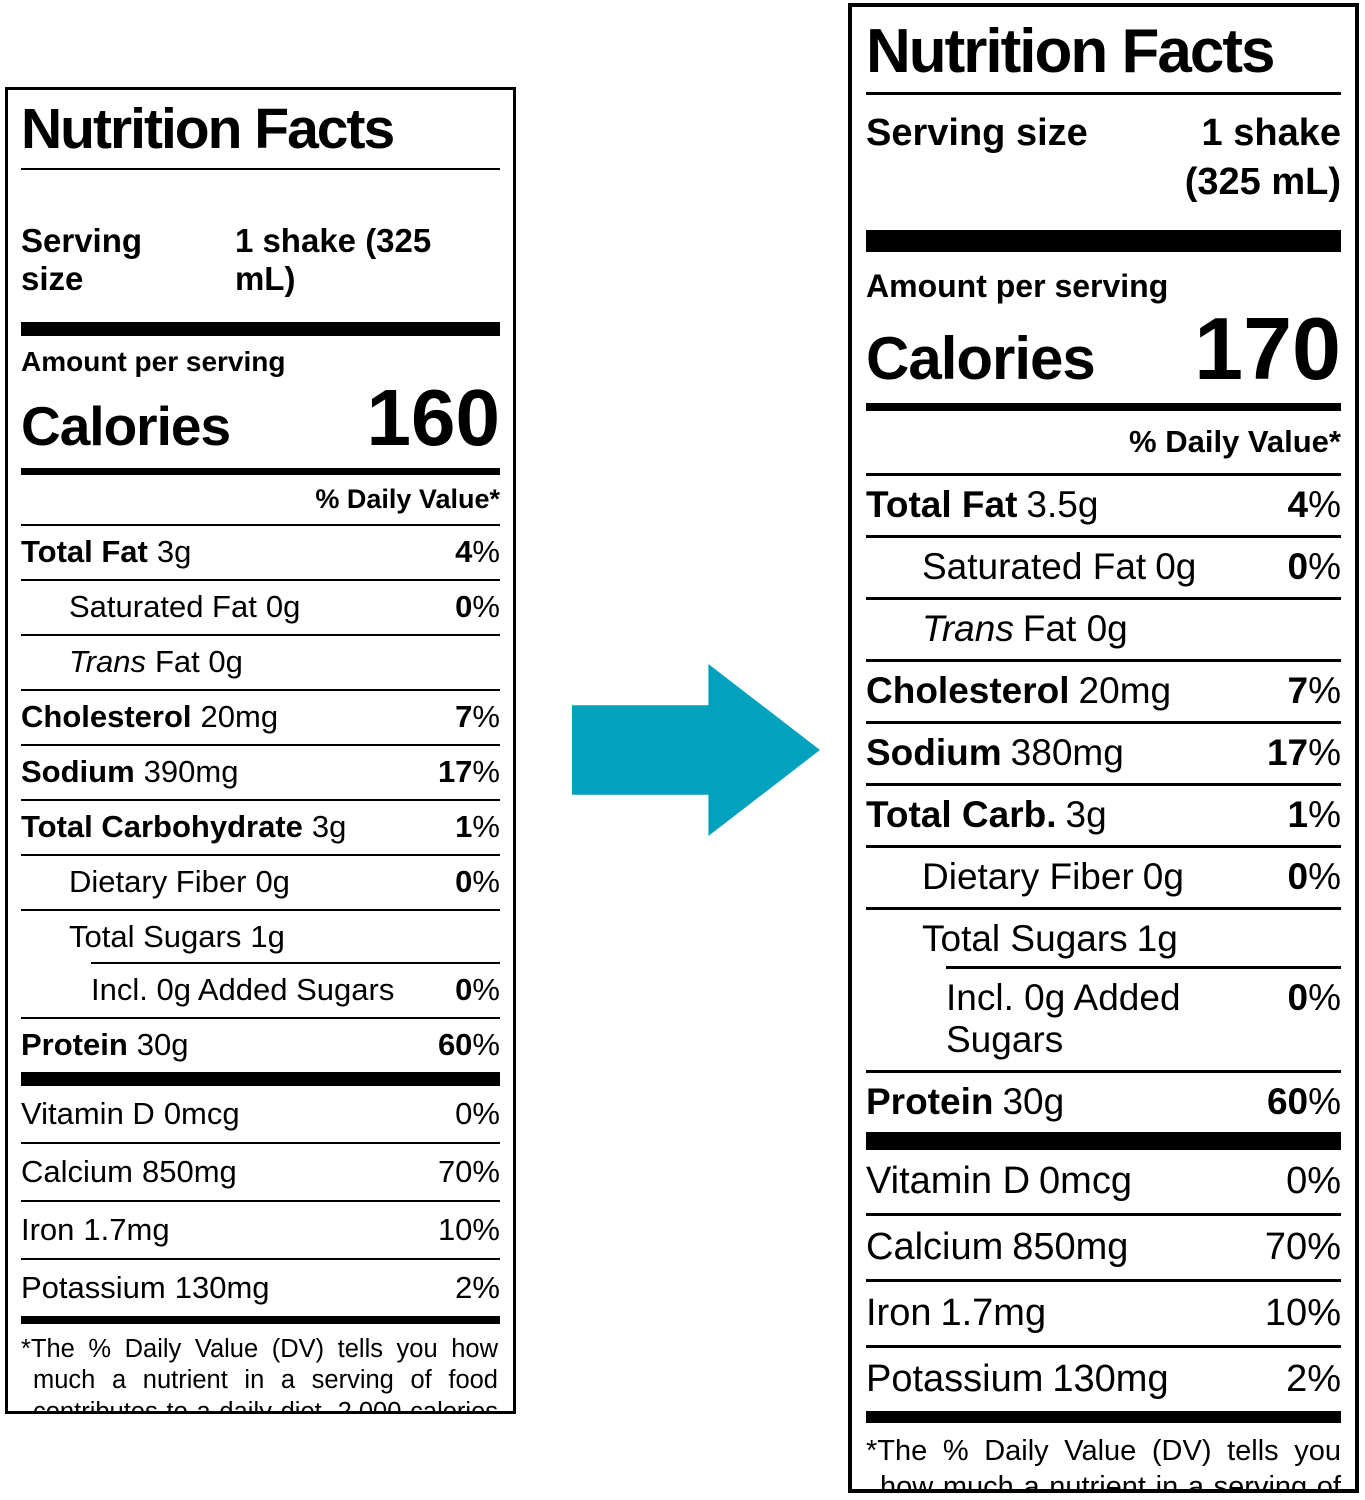 This screenshot has width=1365, height=1500. I want to click on nutrient-percent: 7%, so click(477, 717).